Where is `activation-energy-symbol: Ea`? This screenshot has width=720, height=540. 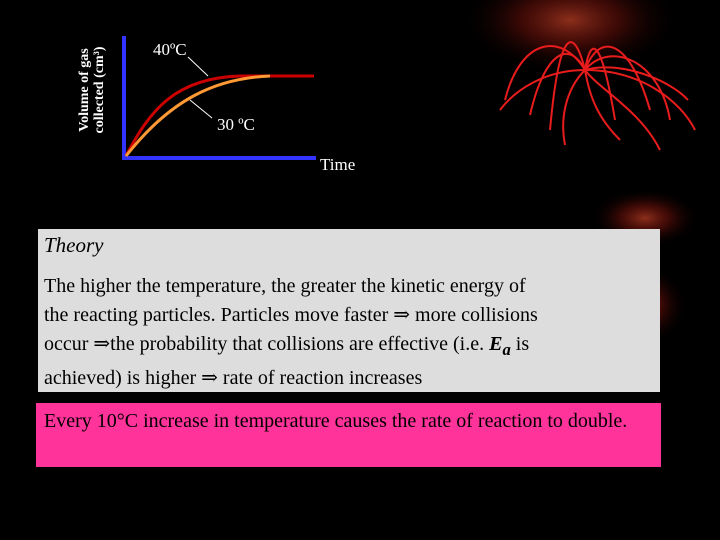 activation-energy-symbol: Ea is located at coordinates (500, 346).